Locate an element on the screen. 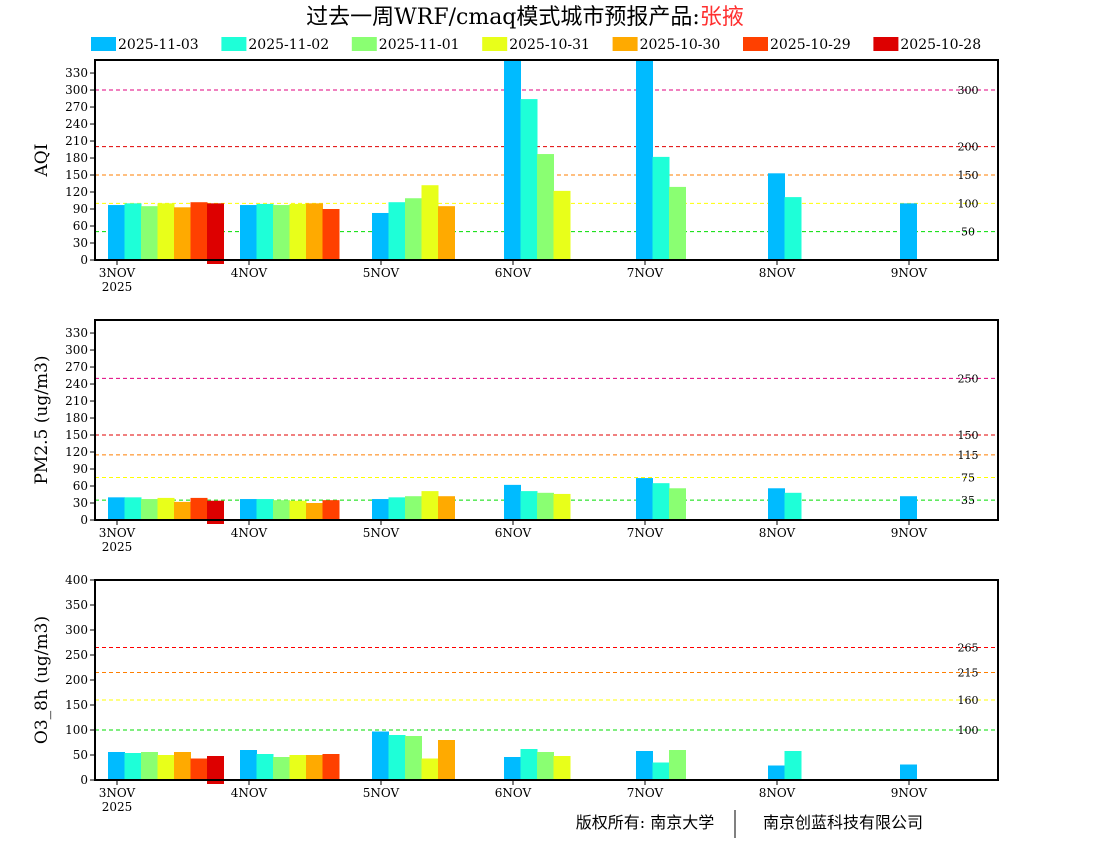 This screenshot has height=850, width=1100. y-tick-label: 210 is located at coordinates (76, 141).